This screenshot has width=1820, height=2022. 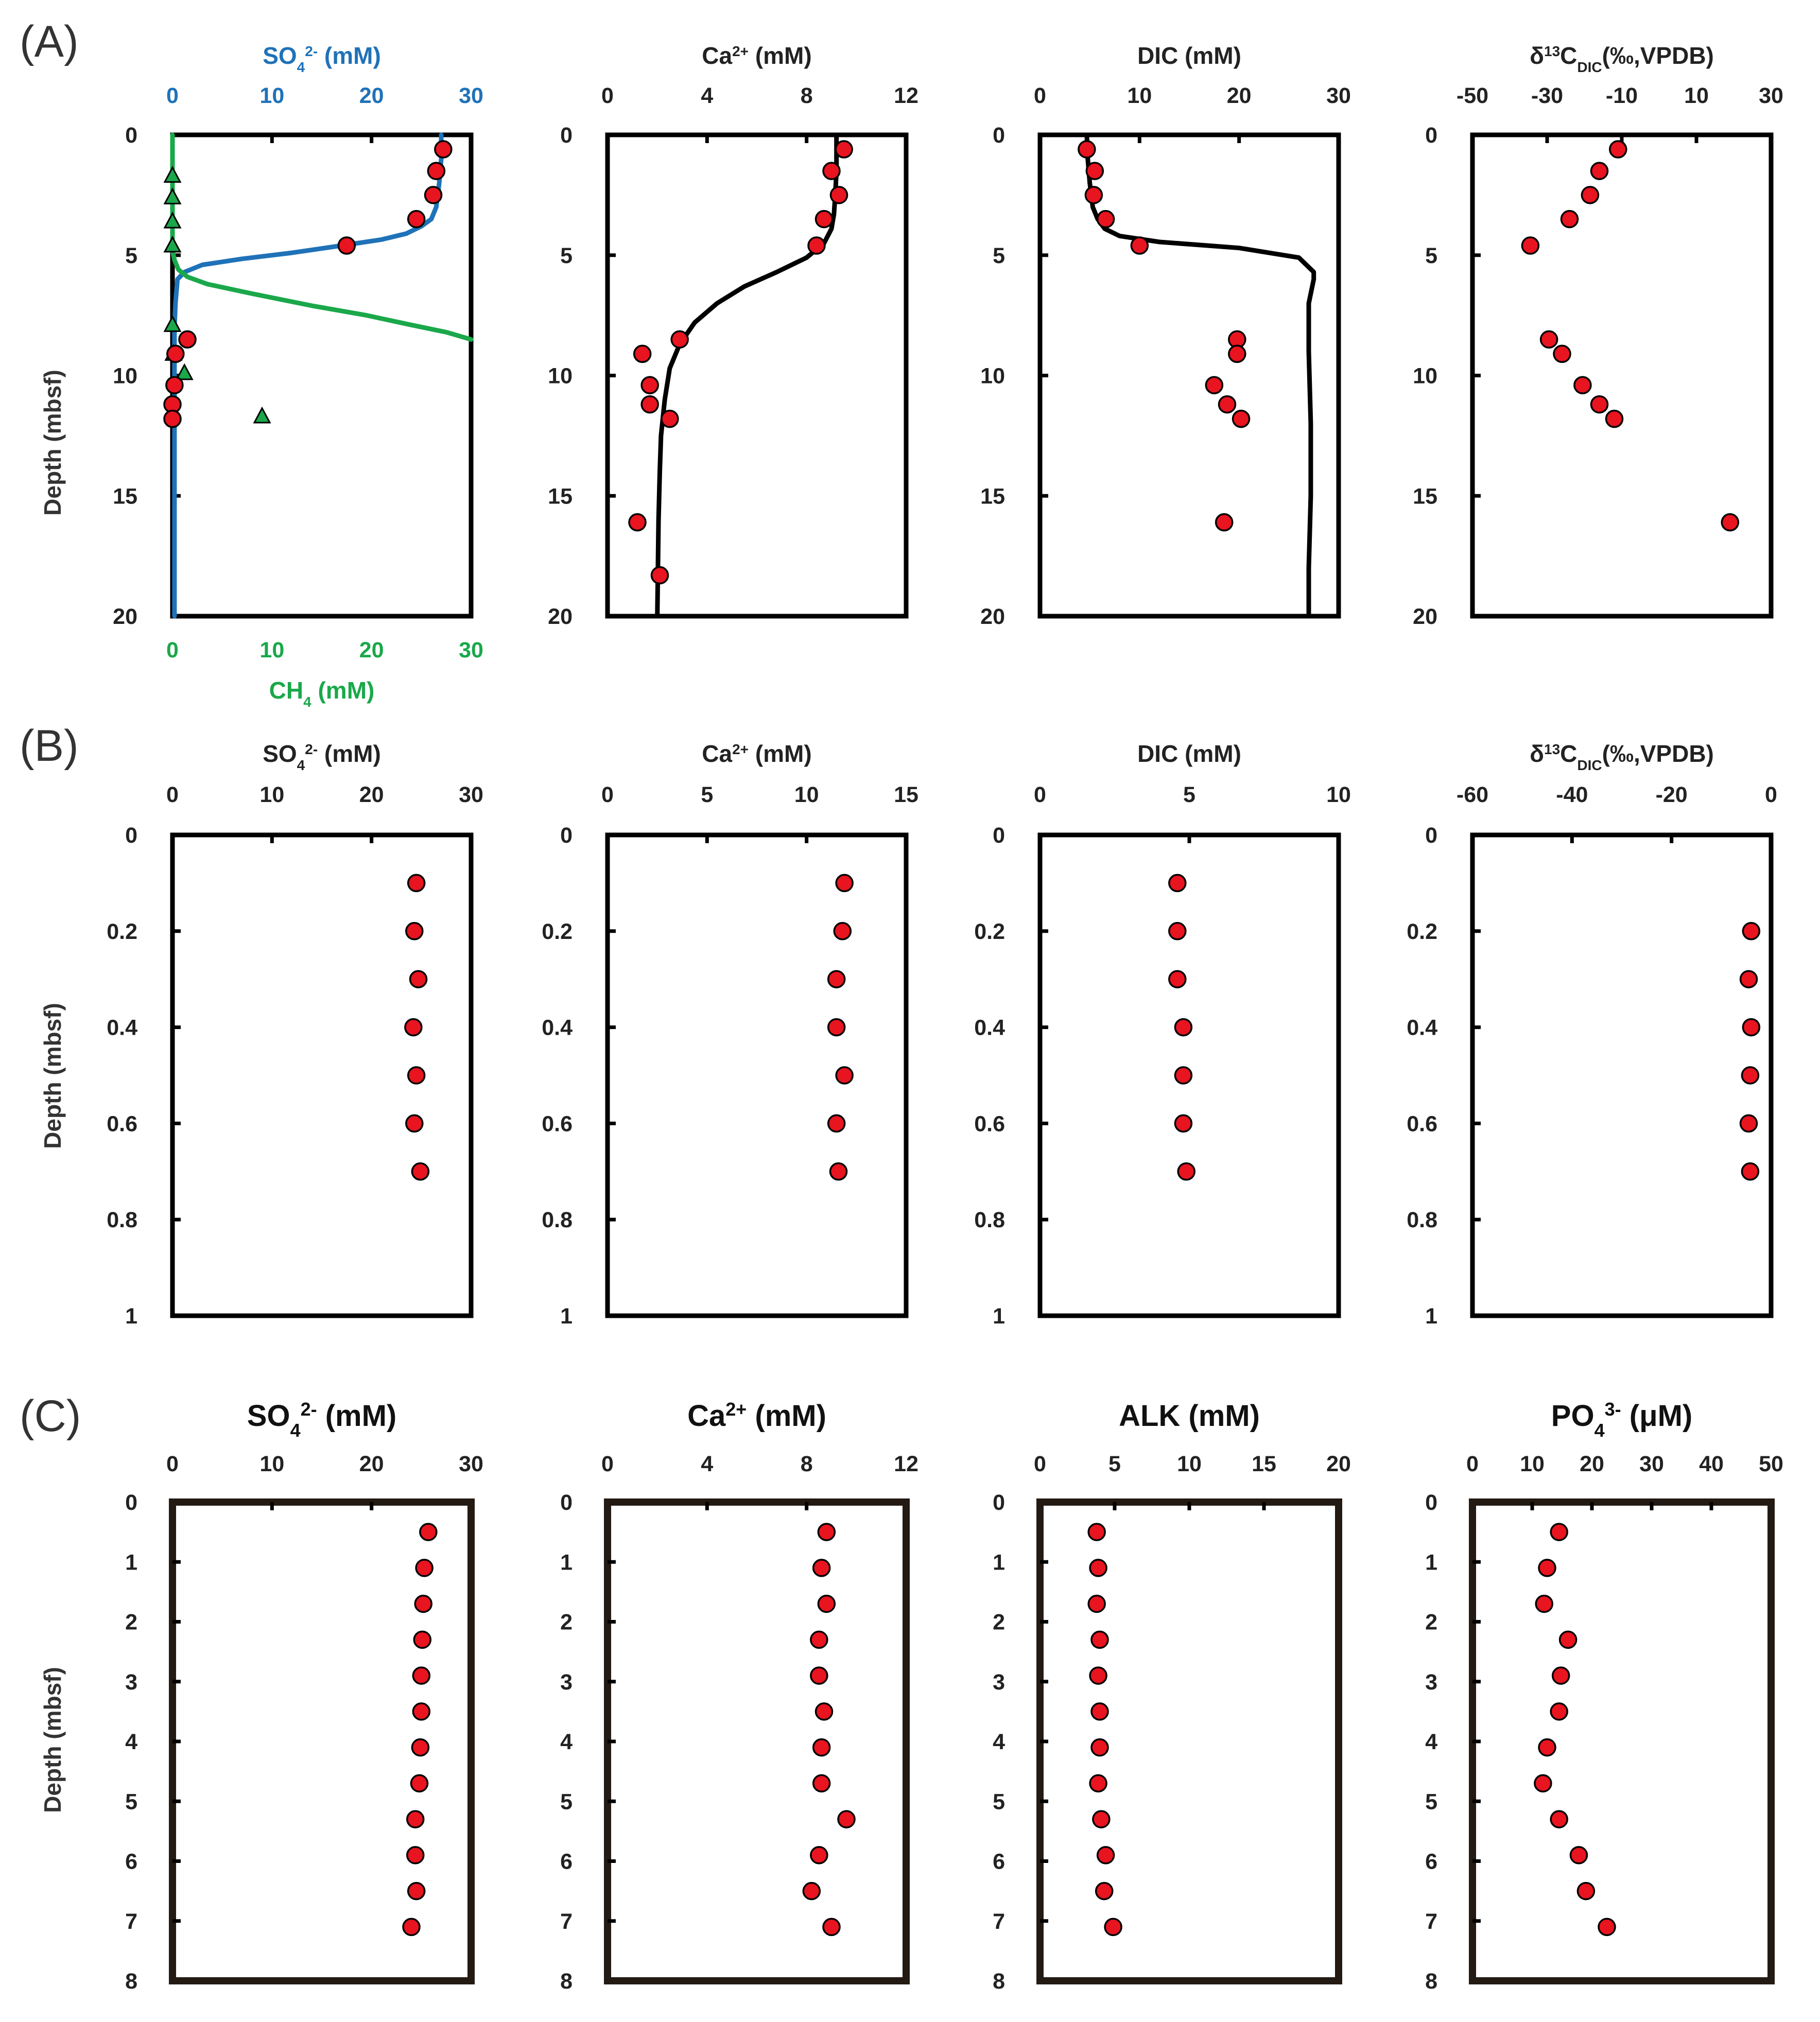 What do you see at coordinates (131, 1862) in the screenshot?
I see `y-tick-label: 6` at bounding box center [131, 1862].